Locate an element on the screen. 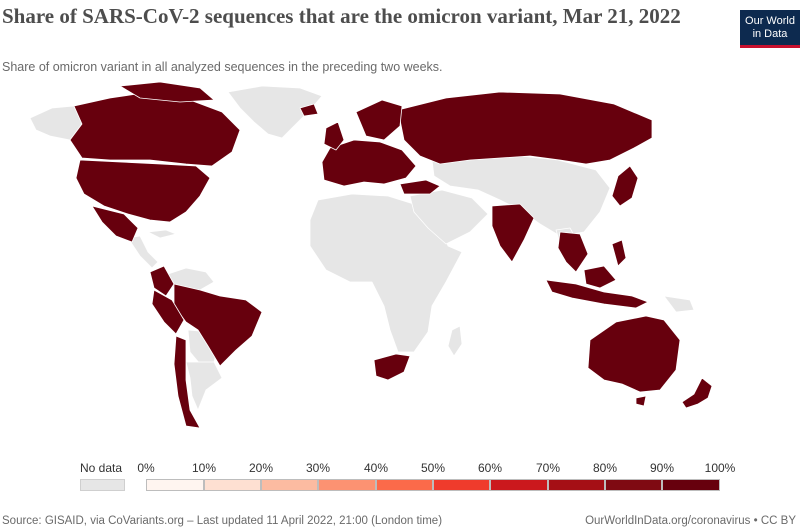  region-australia is located at coordinates (634, 354).